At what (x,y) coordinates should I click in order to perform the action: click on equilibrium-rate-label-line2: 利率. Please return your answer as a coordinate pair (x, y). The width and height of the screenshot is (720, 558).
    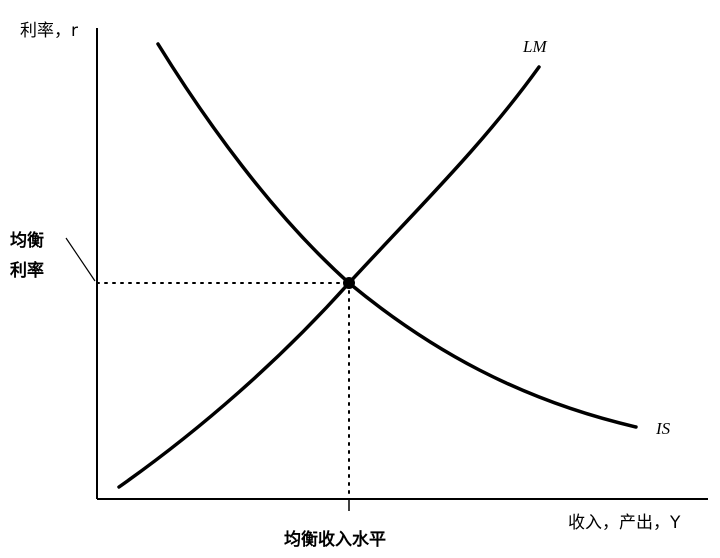
    Looking at the image, I should click on (27, 270).